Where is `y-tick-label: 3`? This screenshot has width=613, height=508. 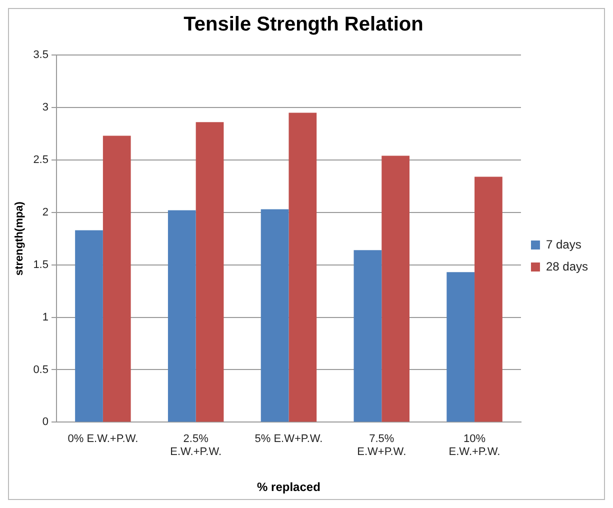
y-tick-label: 3 is located at coordinates (45, 107).